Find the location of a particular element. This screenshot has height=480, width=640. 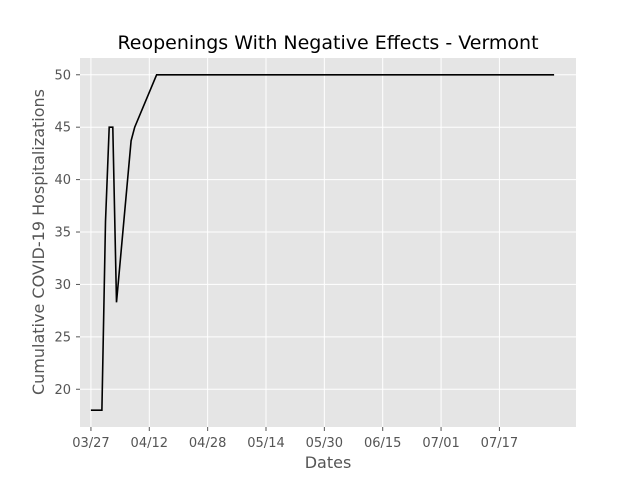

y-tick-label: 50 is located at coordinates (62, 75).